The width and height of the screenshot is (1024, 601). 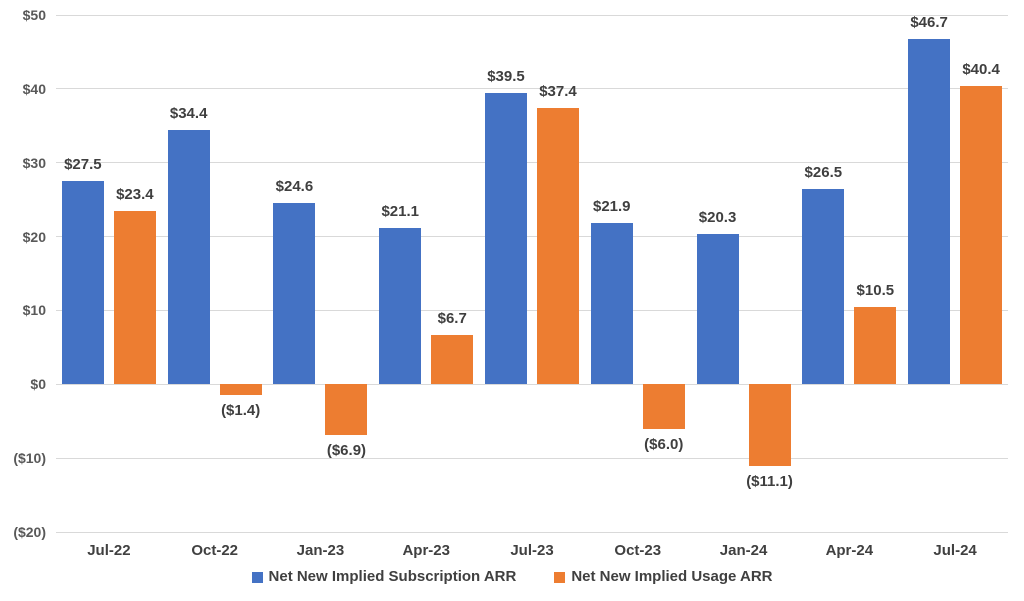 I want to click on legend-marker-subscription, so click(x=257, y=577).